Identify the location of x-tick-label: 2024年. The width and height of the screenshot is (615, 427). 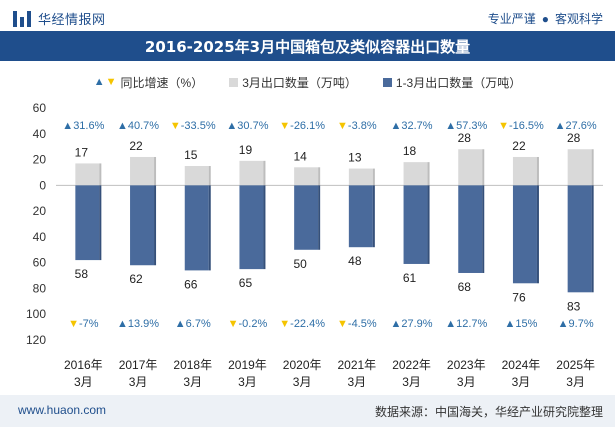
(521, 365).